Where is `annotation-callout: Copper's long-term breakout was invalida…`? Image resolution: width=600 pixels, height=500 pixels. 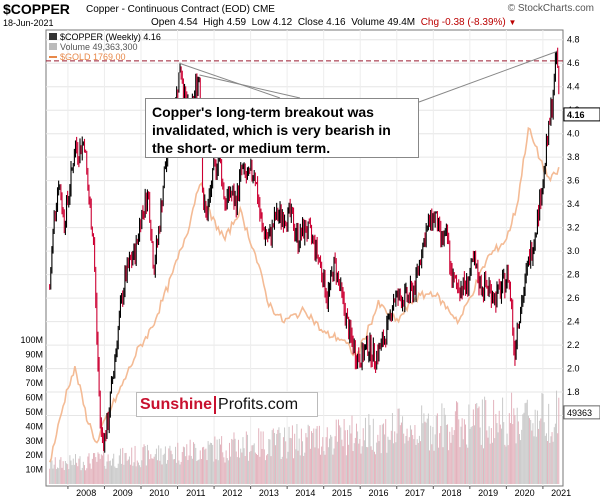
annotation-callout: Copper's long-term breakout was invalida… is located at coordinates (282, 128).